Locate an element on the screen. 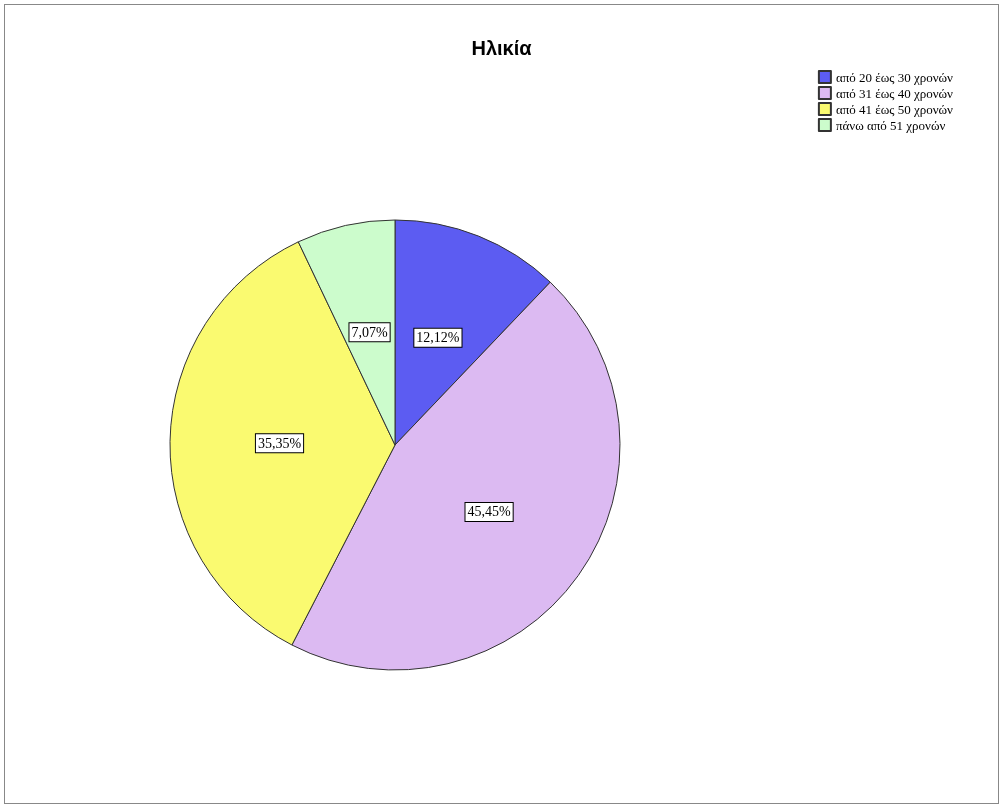  data-label: 35,35% is located at coordinates (279, 443).